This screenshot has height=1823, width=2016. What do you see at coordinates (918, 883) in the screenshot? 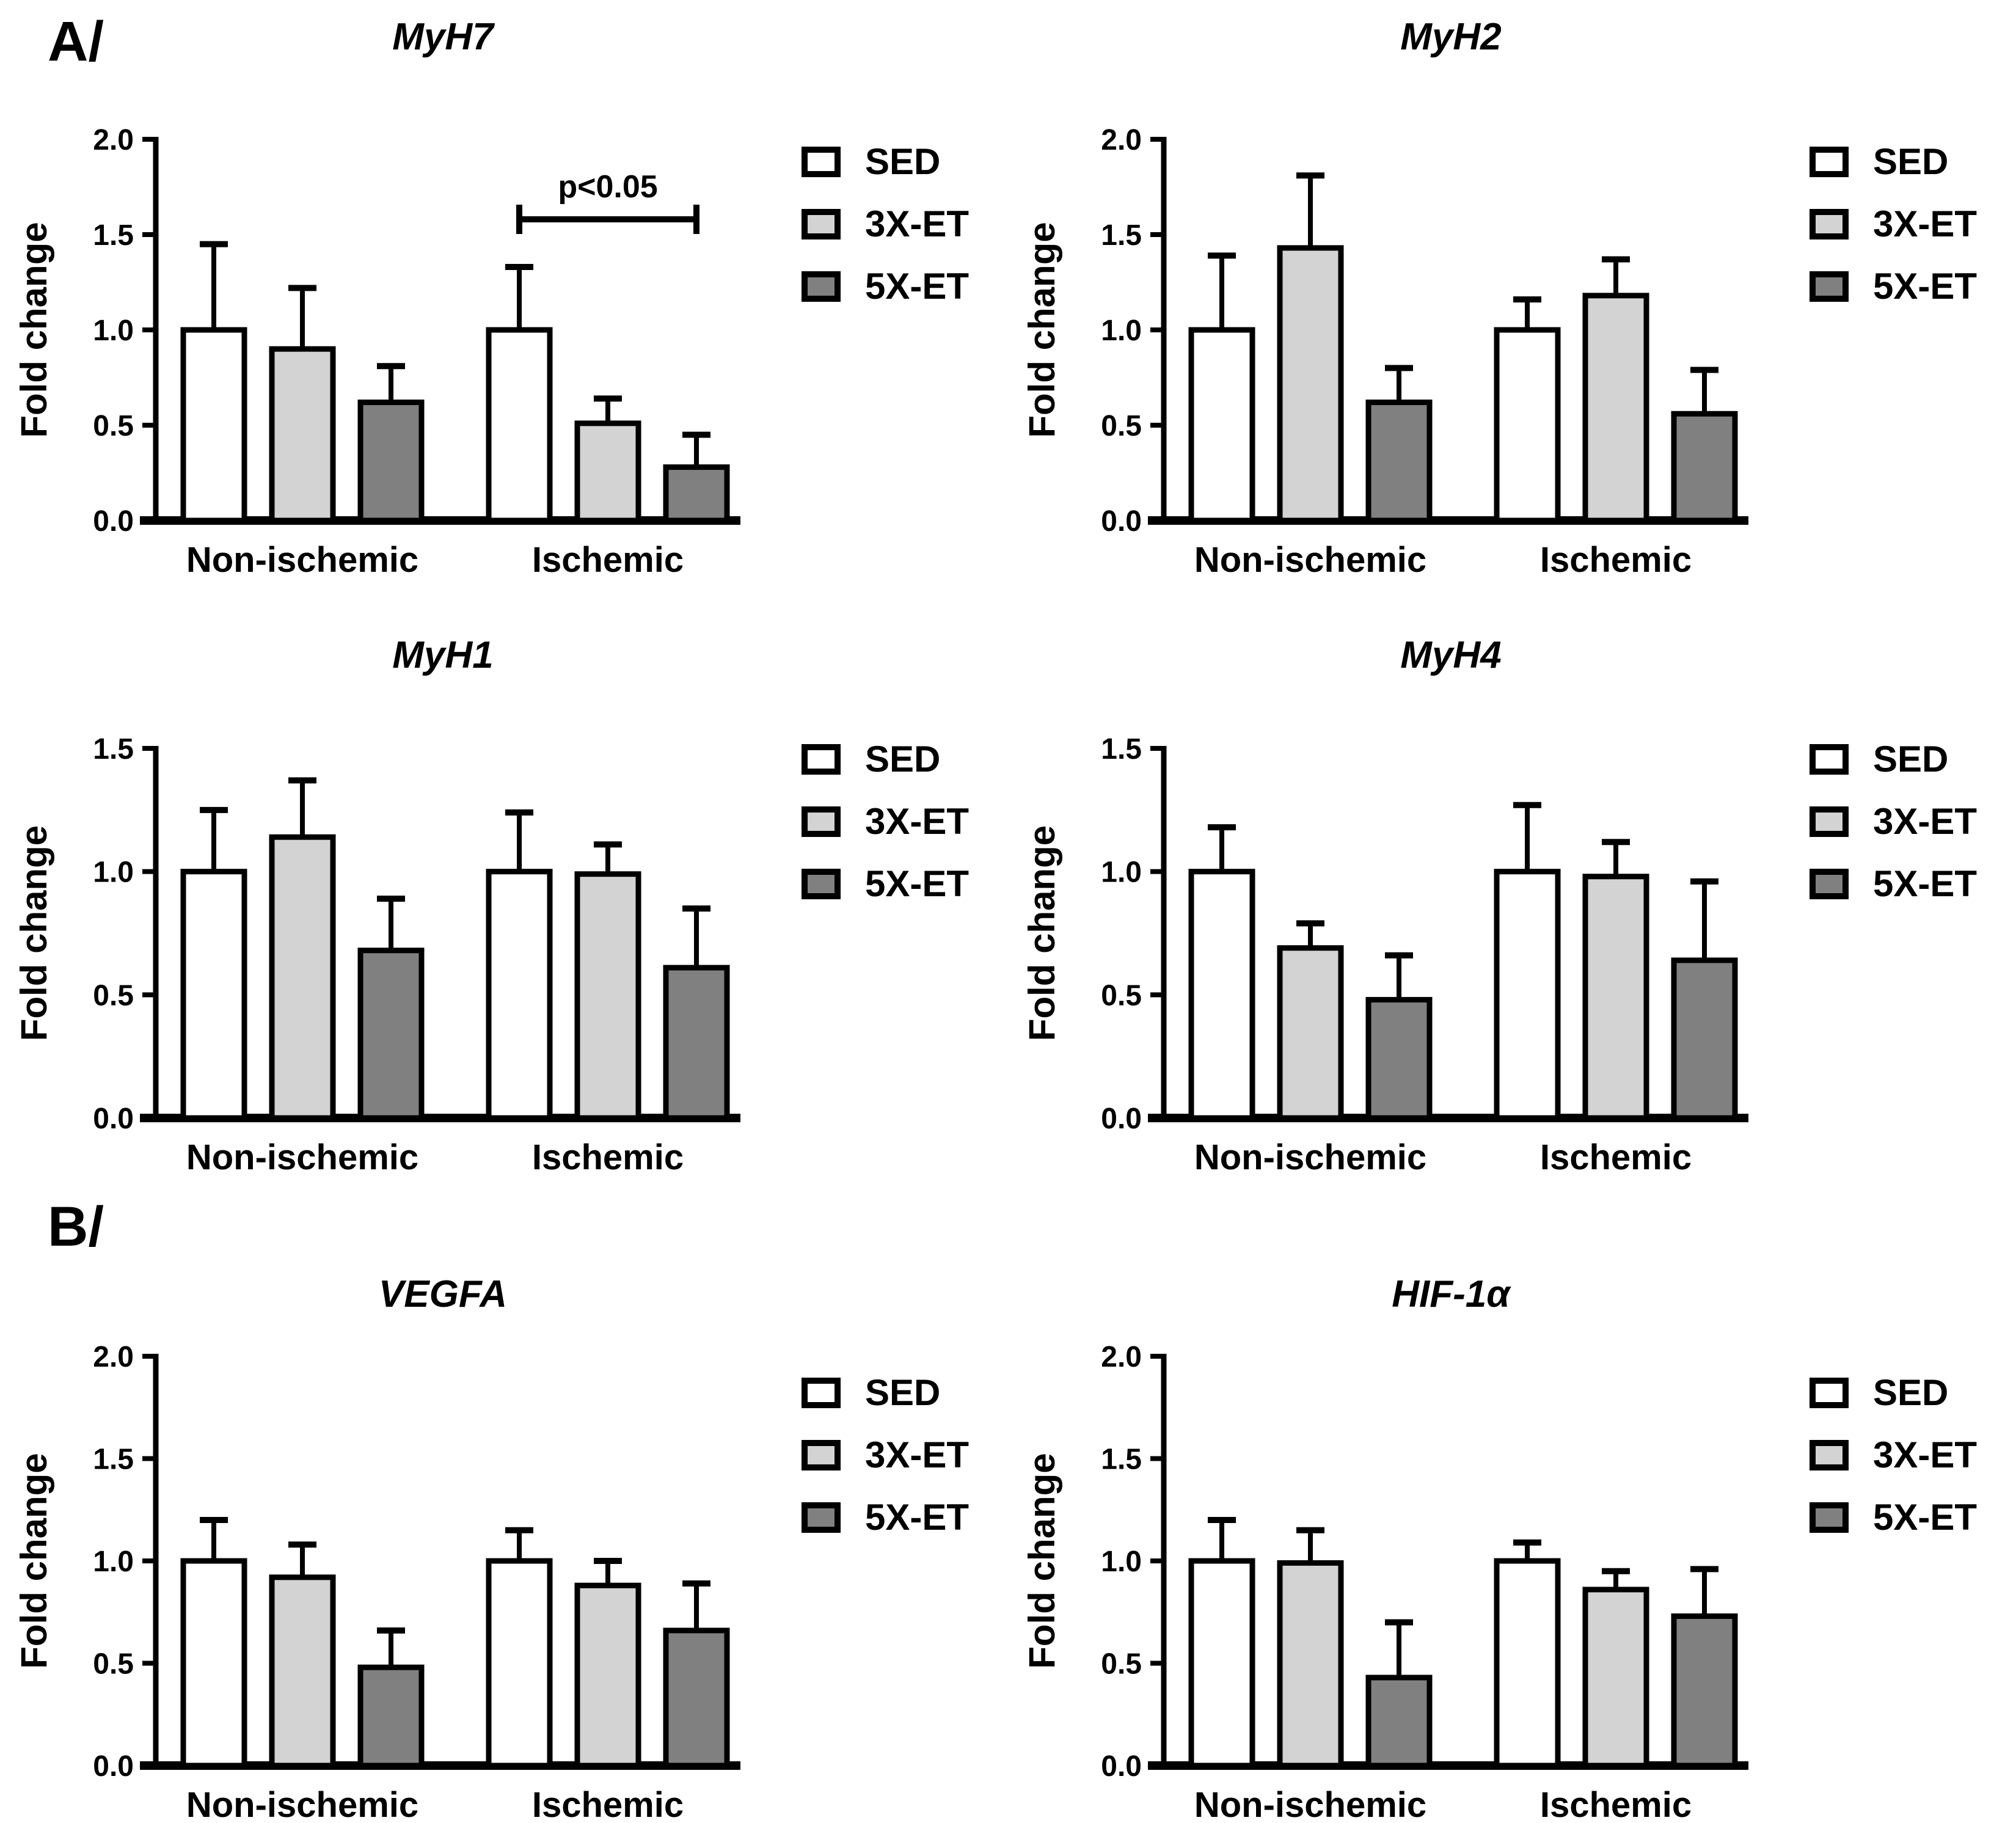
I see `legend-label: 5X-ET` at bounding box center [918, 883].